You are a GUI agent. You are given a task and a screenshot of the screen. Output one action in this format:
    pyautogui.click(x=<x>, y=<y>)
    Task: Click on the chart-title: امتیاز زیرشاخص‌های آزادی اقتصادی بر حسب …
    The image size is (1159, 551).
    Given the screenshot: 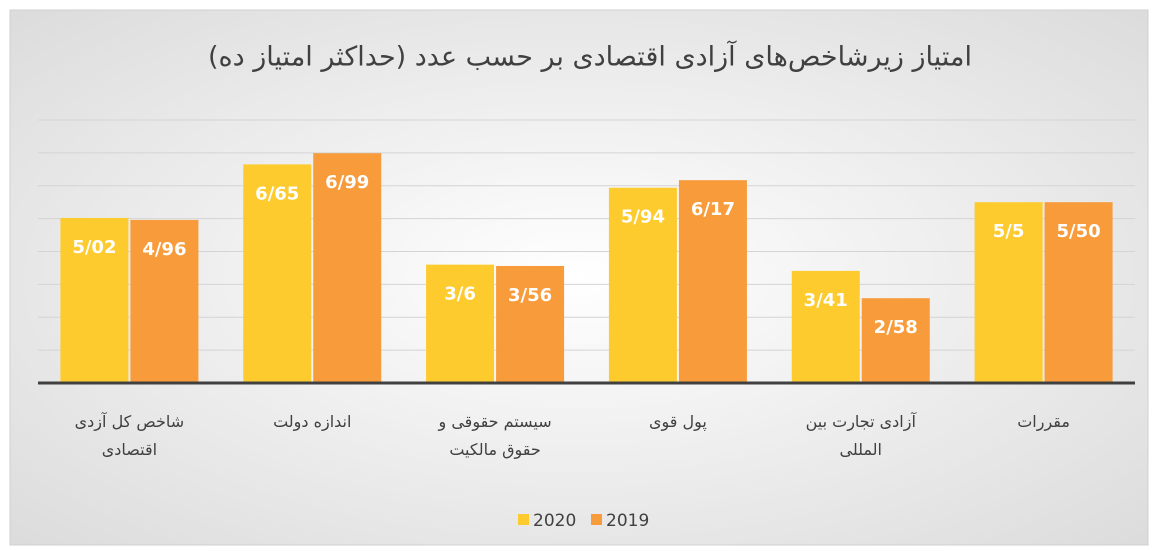 What is the action you would take?
    pyautogui.click(x=590, y=57)
    